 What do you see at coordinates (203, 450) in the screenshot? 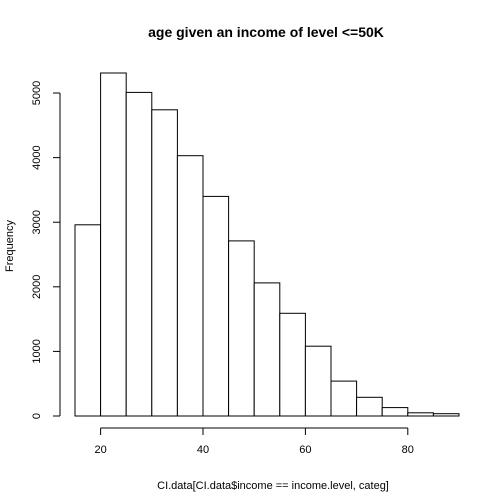
I see `x-tick-label: 40` at bounding box center [203, 450].